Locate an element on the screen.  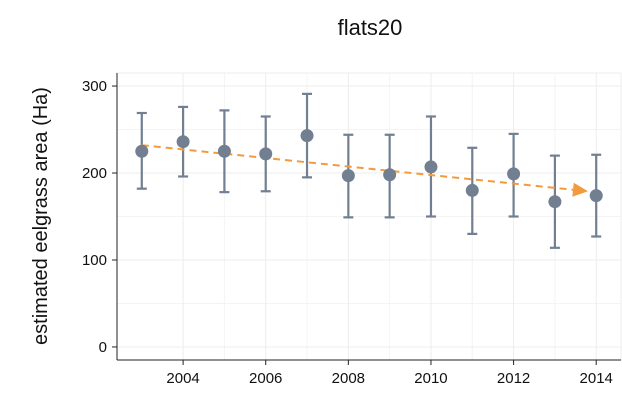
y-tick-label: 0 is located at coordinates (103, 347).